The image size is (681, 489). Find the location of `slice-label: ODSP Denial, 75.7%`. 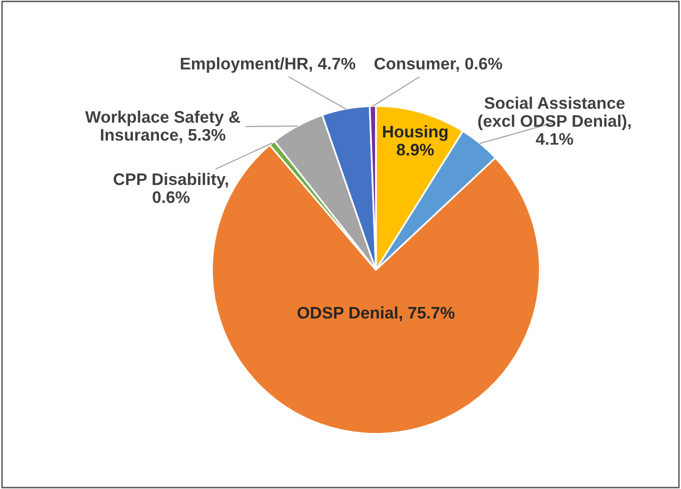

slice-label: ODSP Denial, 75.7% is located at coordinates (376, 314).